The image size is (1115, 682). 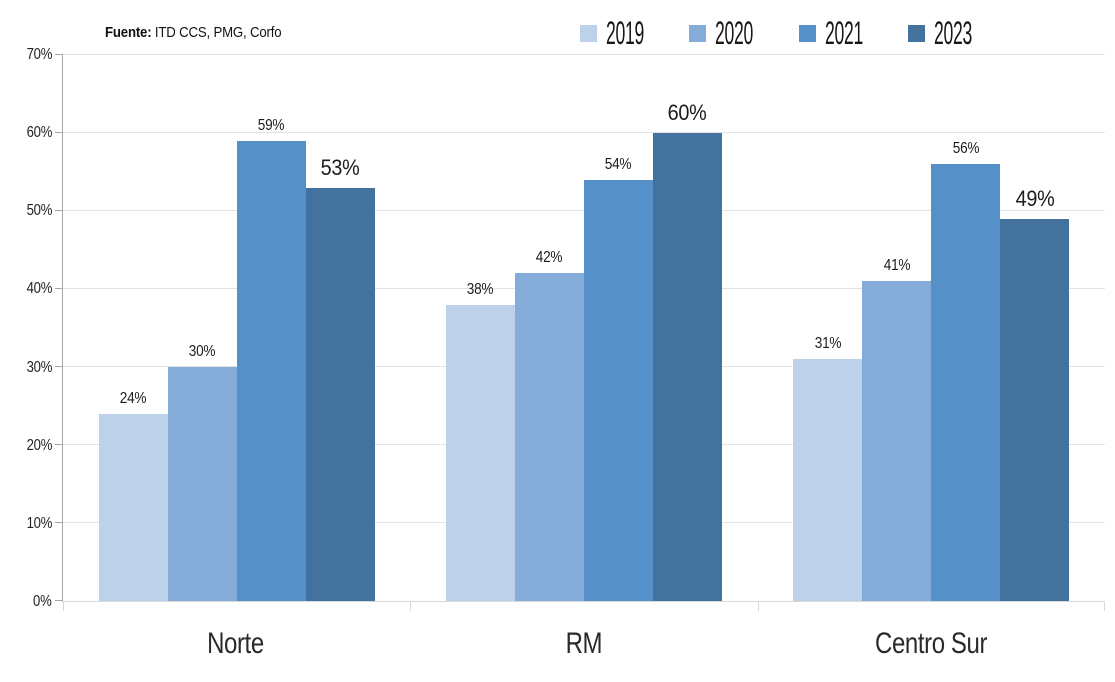 What do you see at coordinates (202, 351) in the screenshot?
I see `bar-value-label: 30%` at bounding box center [202, 351].